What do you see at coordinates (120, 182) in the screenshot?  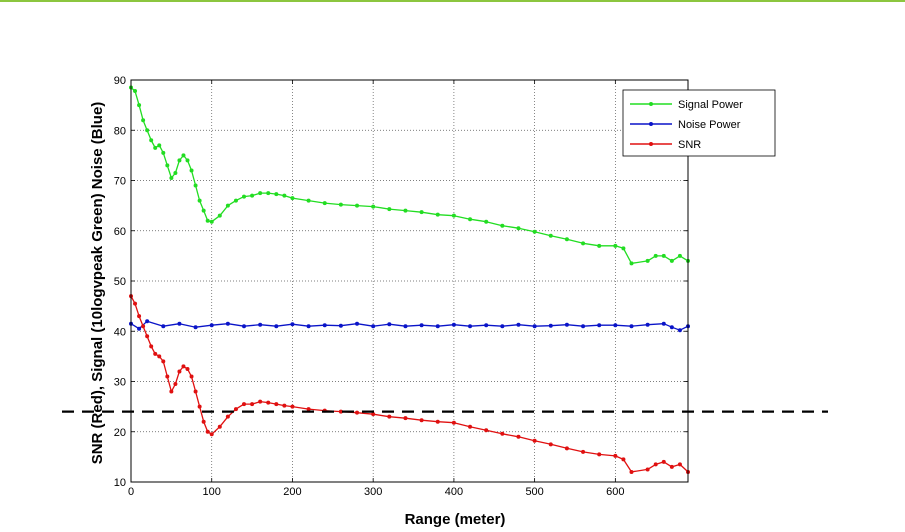 I see `y-tick-label: 70` at bounding box center [120, 182].